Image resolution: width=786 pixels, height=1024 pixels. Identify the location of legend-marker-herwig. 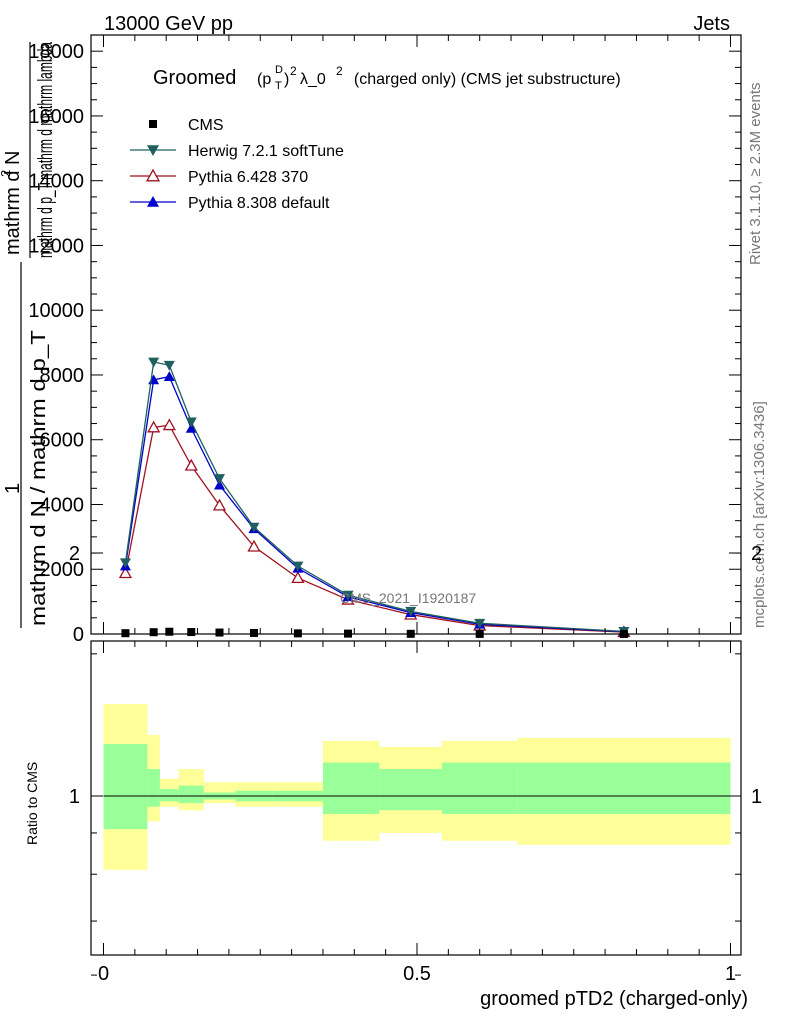
(153, 150).